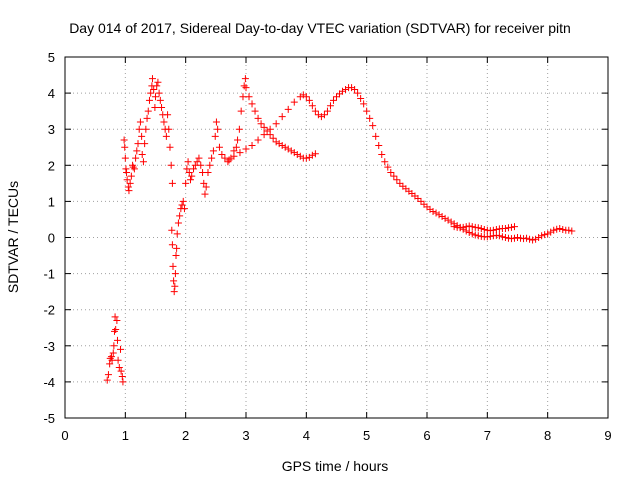  I want to click on x-axis-title: GPS time / hours, so click(335, 466).